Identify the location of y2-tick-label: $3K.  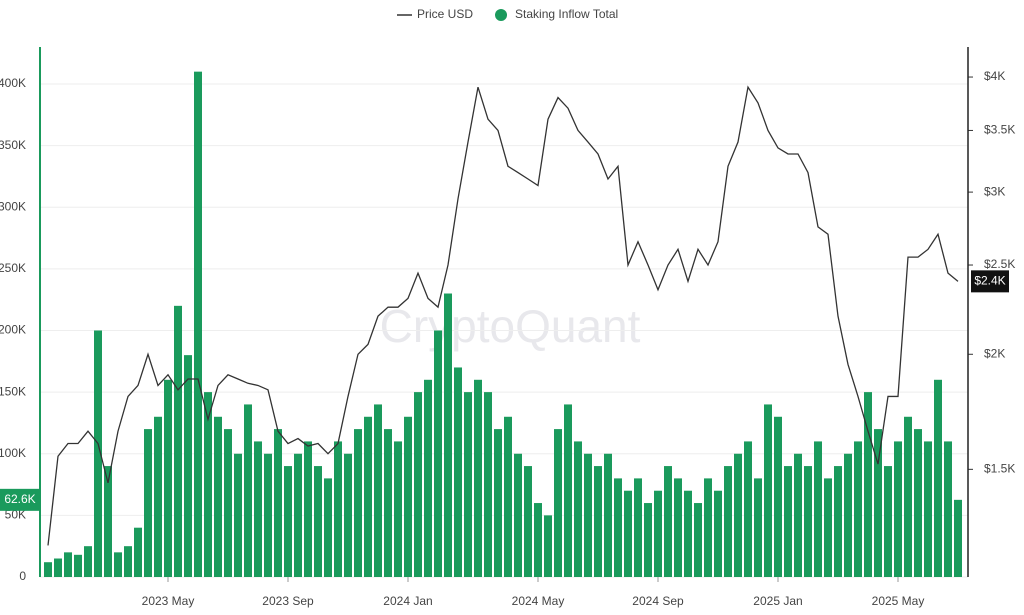
(994, 191).